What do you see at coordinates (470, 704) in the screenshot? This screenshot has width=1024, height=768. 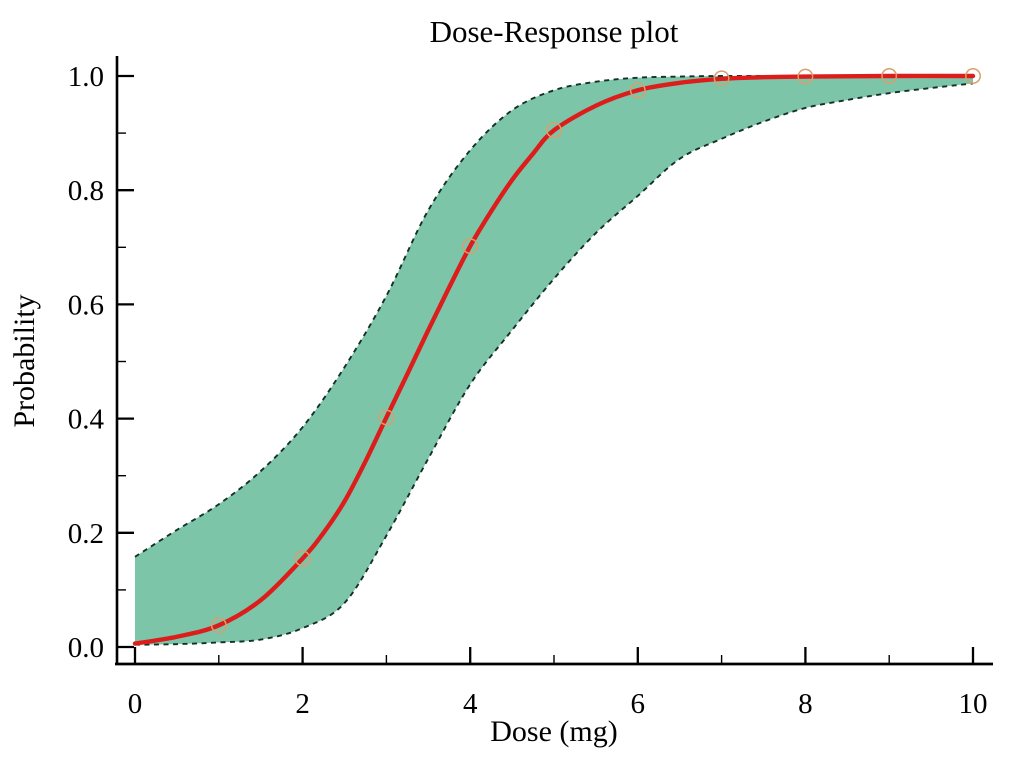 I see `x-tick-label: 4` at bounding box center [470, 704].